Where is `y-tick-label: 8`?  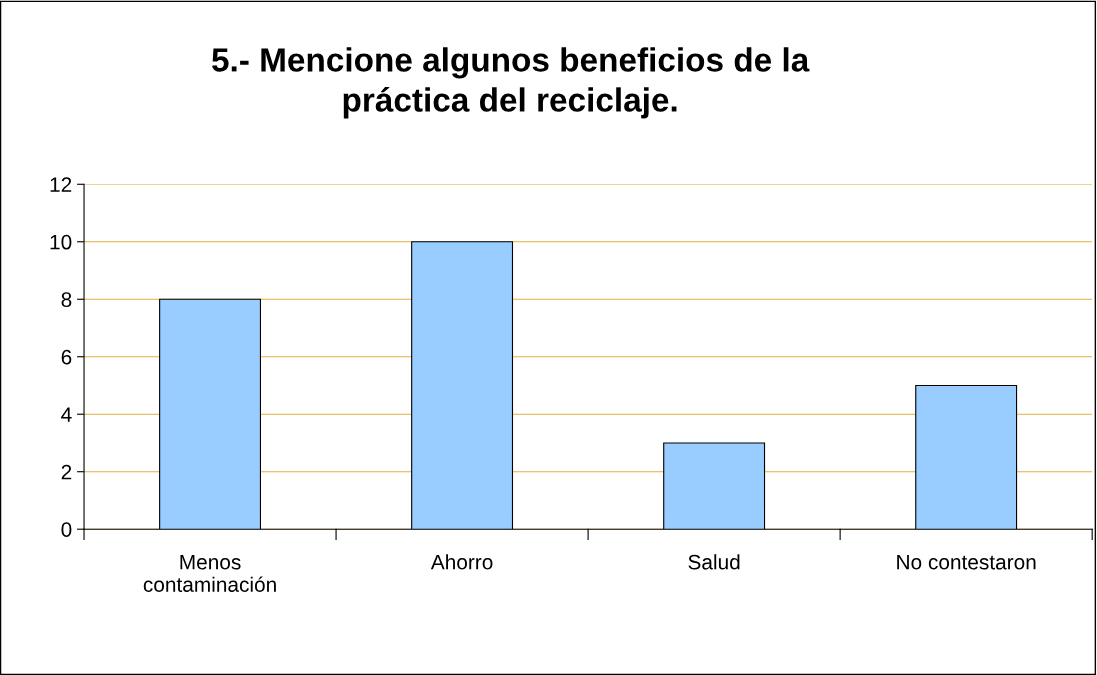 y-tick-label: 8 is located at coordinates (66, 299).